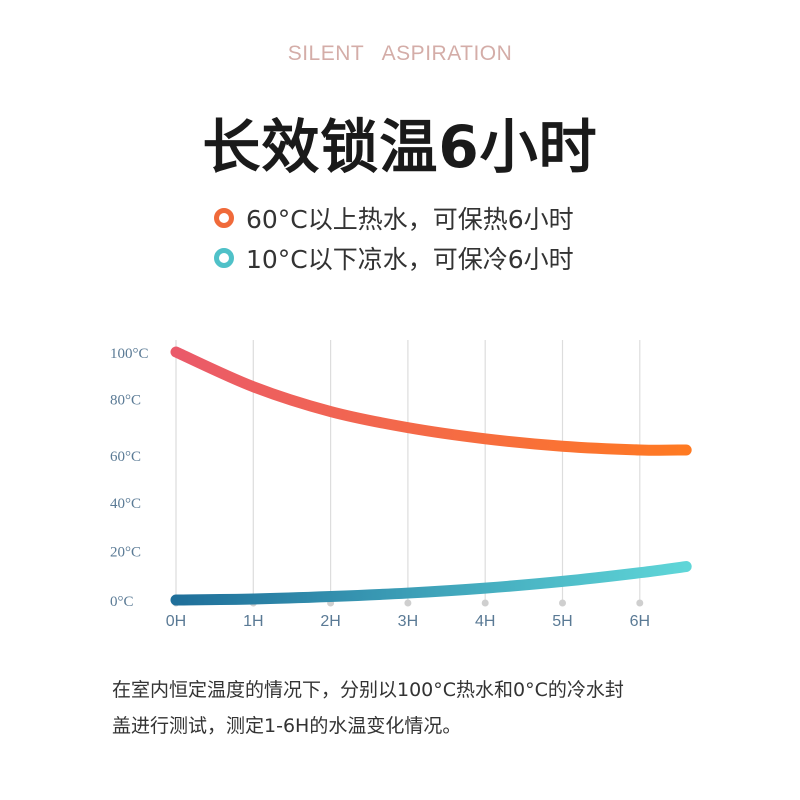  Describe the element at coordinates (410, 259) in the screenshot. I see `legend-label-cold: 10°C以下凉水，可保冷6小时` at that location.